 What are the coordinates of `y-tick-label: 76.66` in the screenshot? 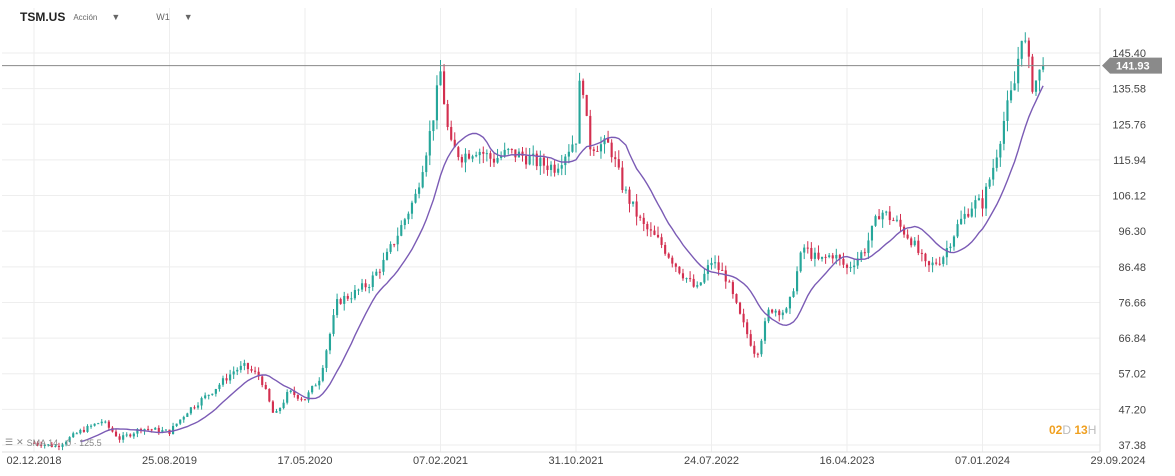 It's located at (1132, 303).